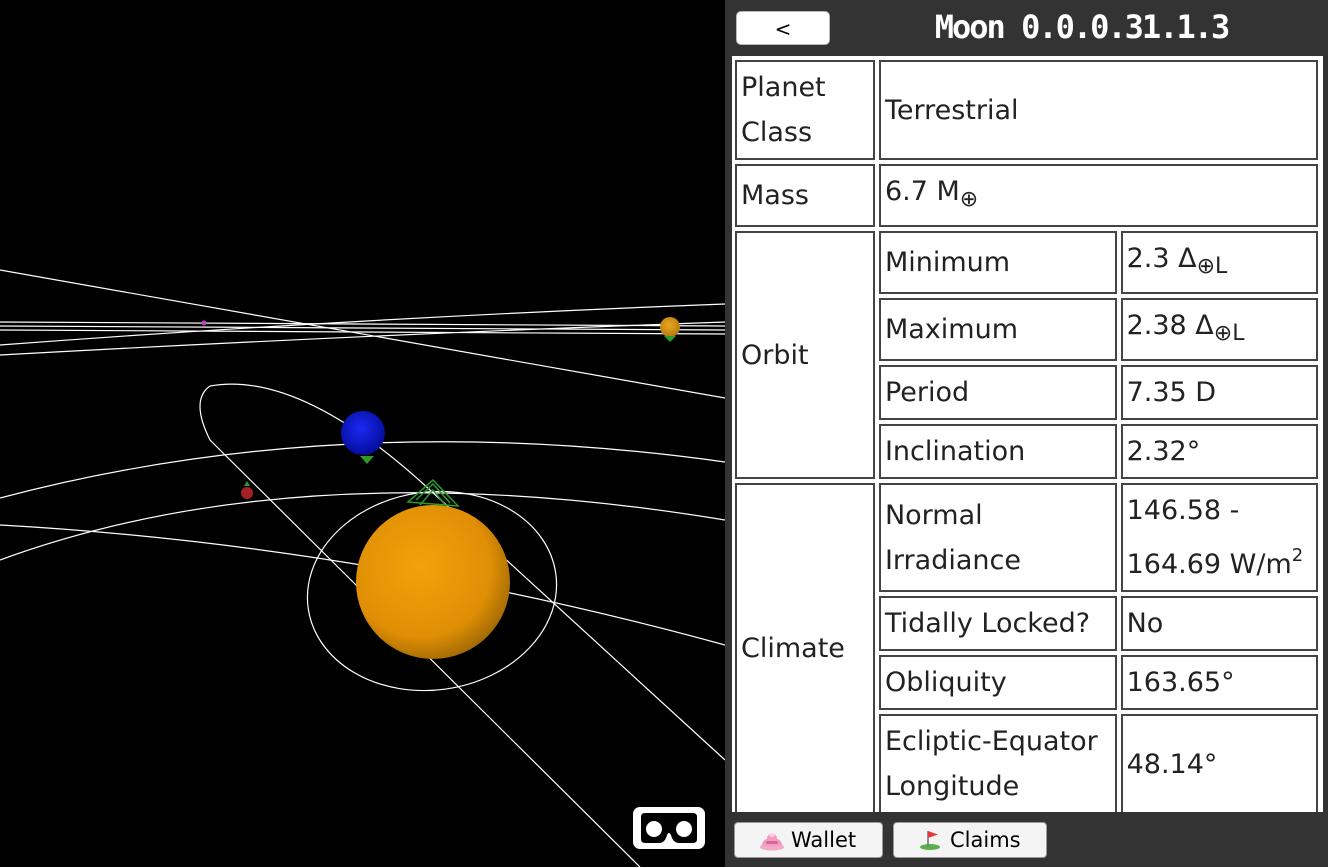  Describe the element at coordinates (1212, 266) in the screenshot. I see `orbit-minimum-unit: ⊕L` at that location.